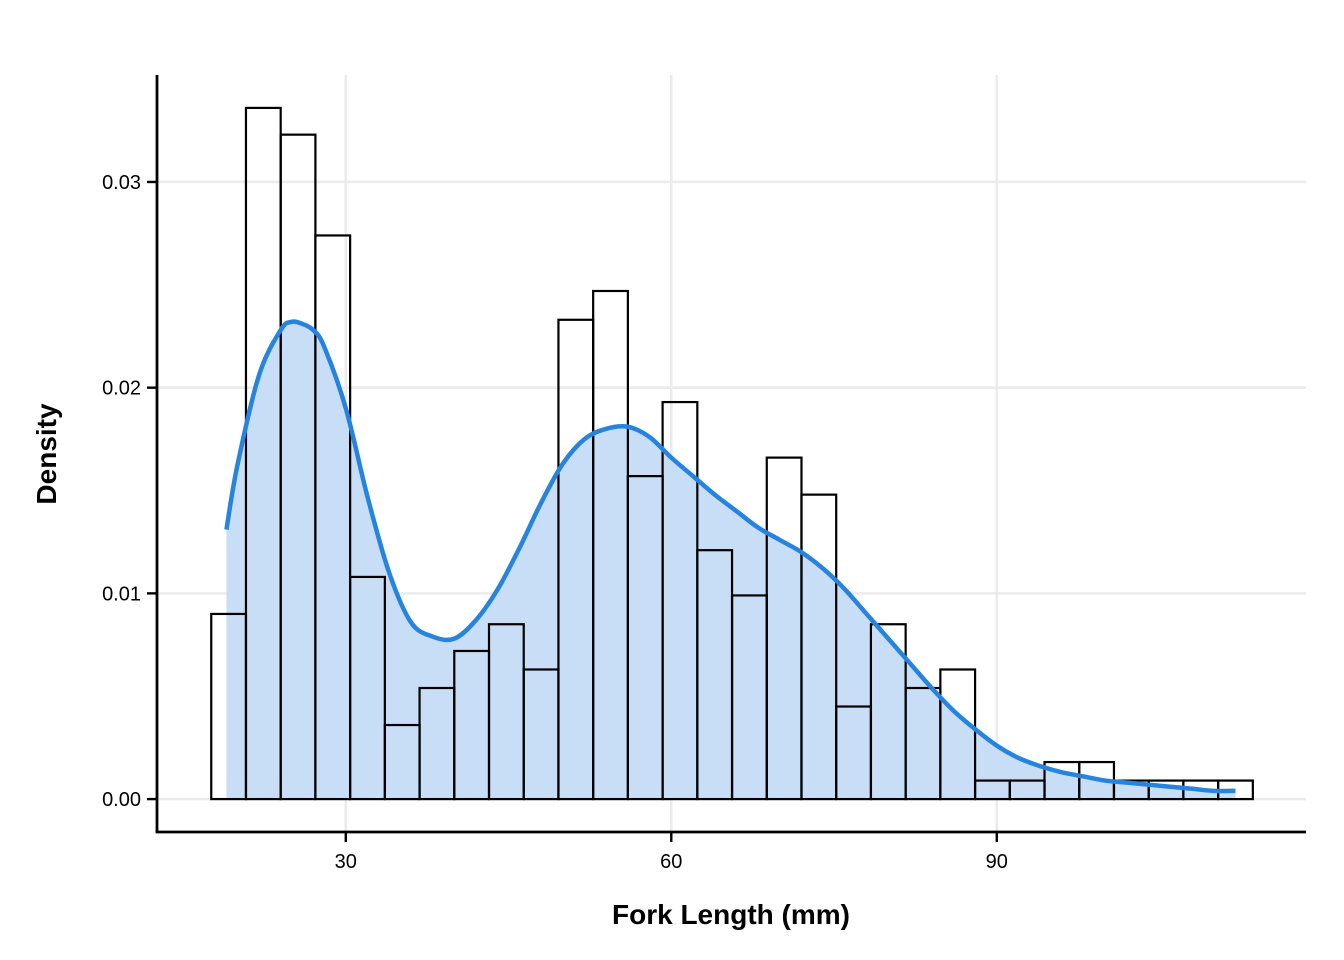  What do you see at coordinates (346, 862) in the screenshot?
I see `x-tick-label-0: 30` at bounding box center [346, 862].